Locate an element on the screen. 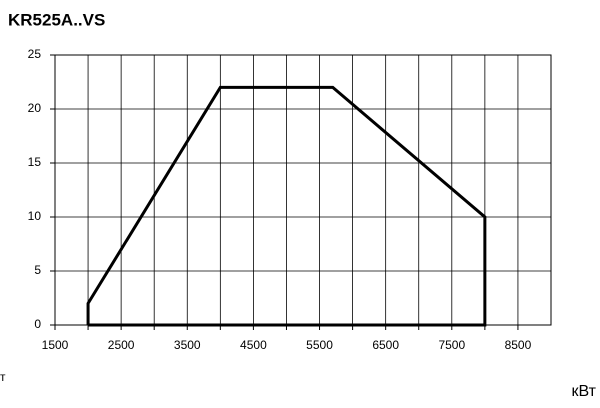  x-tick-label: 5500 is located at coordinates (319, 345).